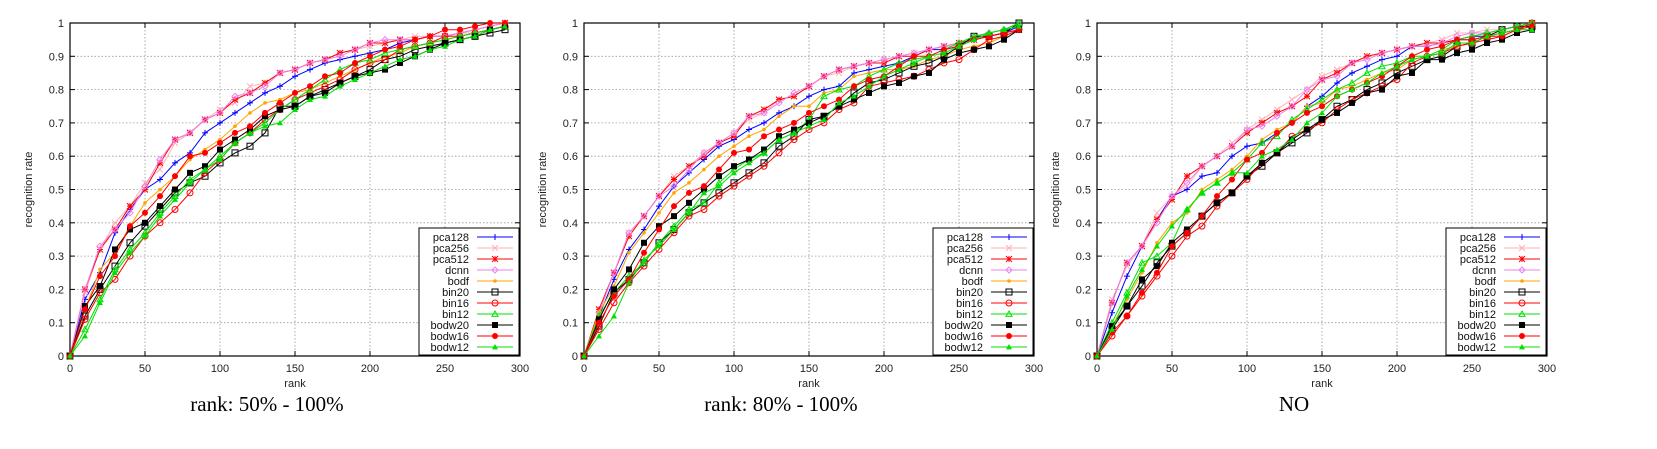 The image size is (1657, 449). Describe the element at coordinates (969, 293) in the screenshot. I see `legend-label: bin20` at that location.